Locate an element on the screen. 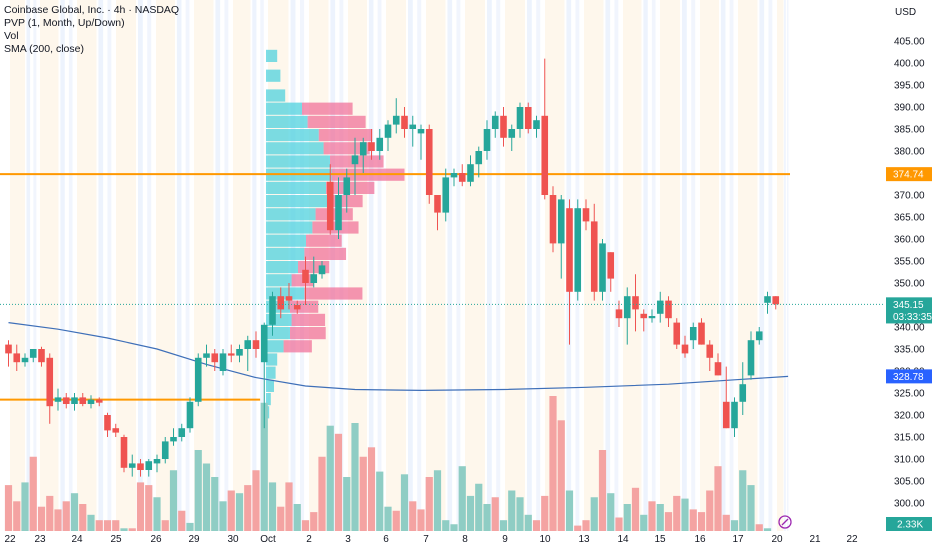 This screenshot has height=555, width=932. symbol-title: Coinbase Global, Inc. · 4h · NASDAQ is located at coordinates (92, 10).